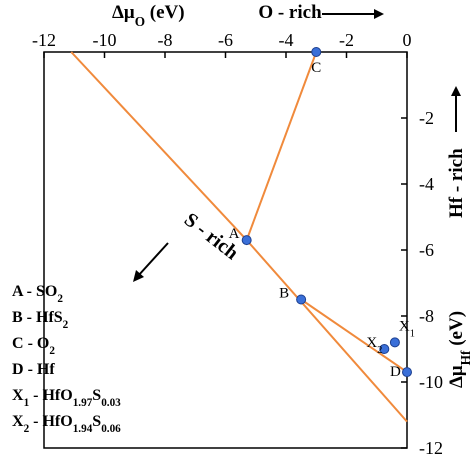 This screenshot has height=456, width=474. Describe the element at coordinates (431, 382) in the screenshot. I see `y-tick-label: -10` at that location.